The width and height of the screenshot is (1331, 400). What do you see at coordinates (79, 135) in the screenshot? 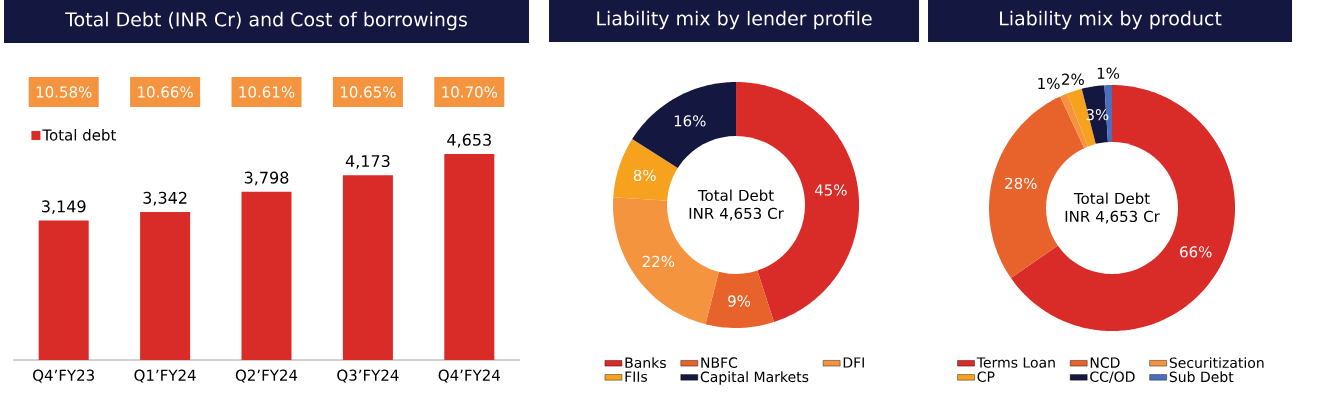
I see `legend-label: Total debt` at bounding box center [79, 135].